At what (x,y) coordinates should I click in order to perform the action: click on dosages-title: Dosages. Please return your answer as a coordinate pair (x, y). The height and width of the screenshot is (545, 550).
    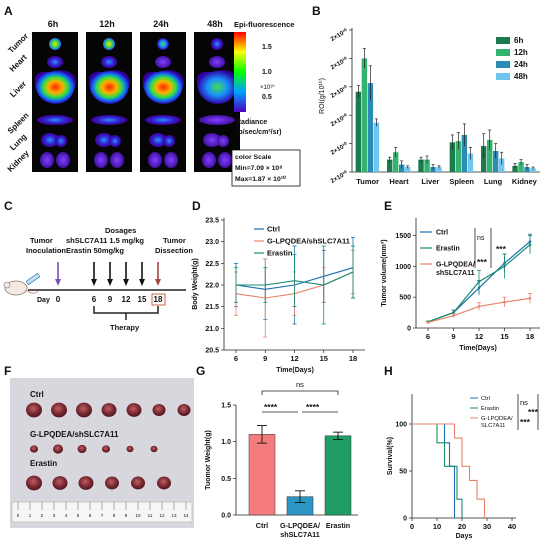
    Looking at the image, I should click on (120, 230).